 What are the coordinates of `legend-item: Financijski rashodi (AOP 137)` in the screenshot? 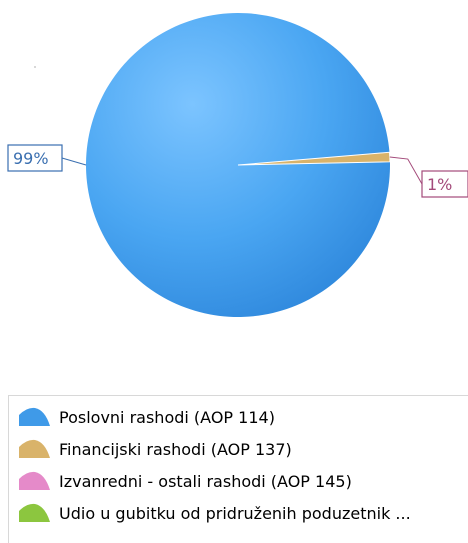 It's located at (154, 449).